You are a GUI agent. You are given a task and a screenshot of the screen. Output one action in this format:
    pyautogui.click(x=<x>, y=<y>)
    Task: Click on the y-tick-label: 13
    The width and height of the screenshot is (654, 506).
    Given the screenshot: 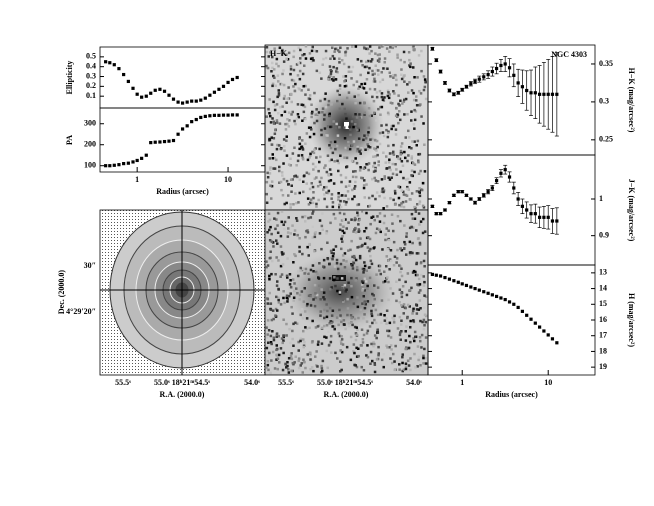 What is the action you would take?
    pyautogui.click(x=603, y=272)
    